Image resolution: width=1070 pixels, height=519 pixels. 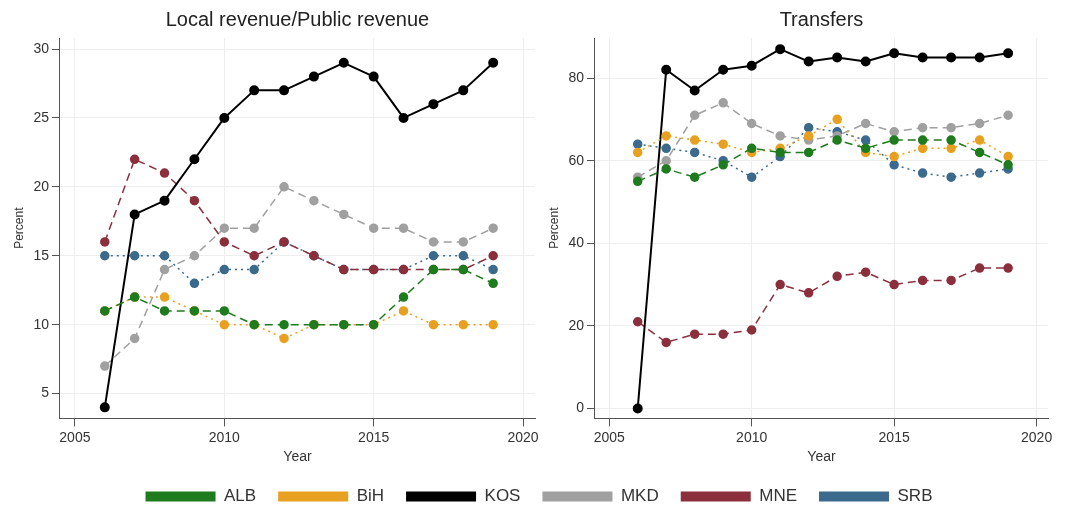 I want to click on legend-label: KOS, so click(x=502, y=496).